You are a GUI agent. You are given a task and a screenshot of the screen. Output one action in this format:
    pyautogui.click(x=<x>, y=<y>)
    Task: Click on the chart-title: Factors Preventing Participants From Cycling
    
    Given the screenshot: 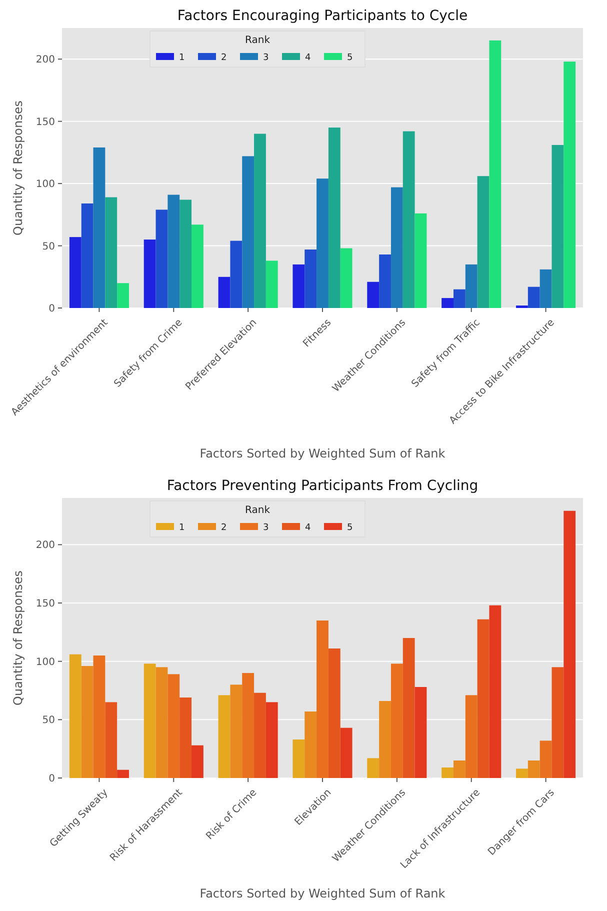 What is the action you would take?
    pyautogui.click(x=322, y=486)
    